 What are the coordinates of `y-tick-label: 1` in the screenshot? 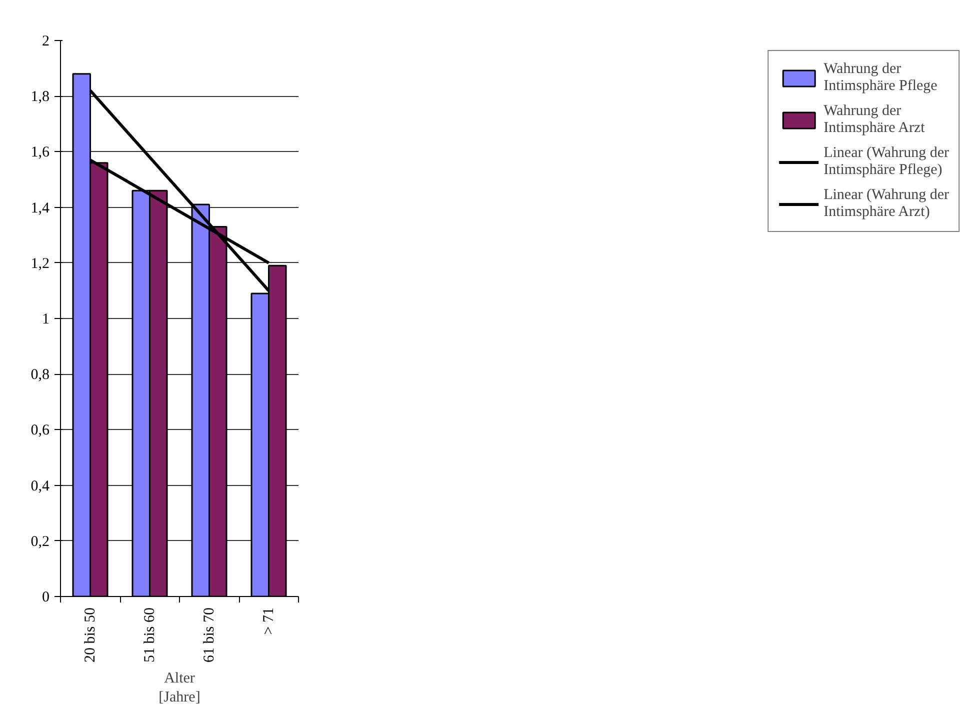 It's located at (46, 320).